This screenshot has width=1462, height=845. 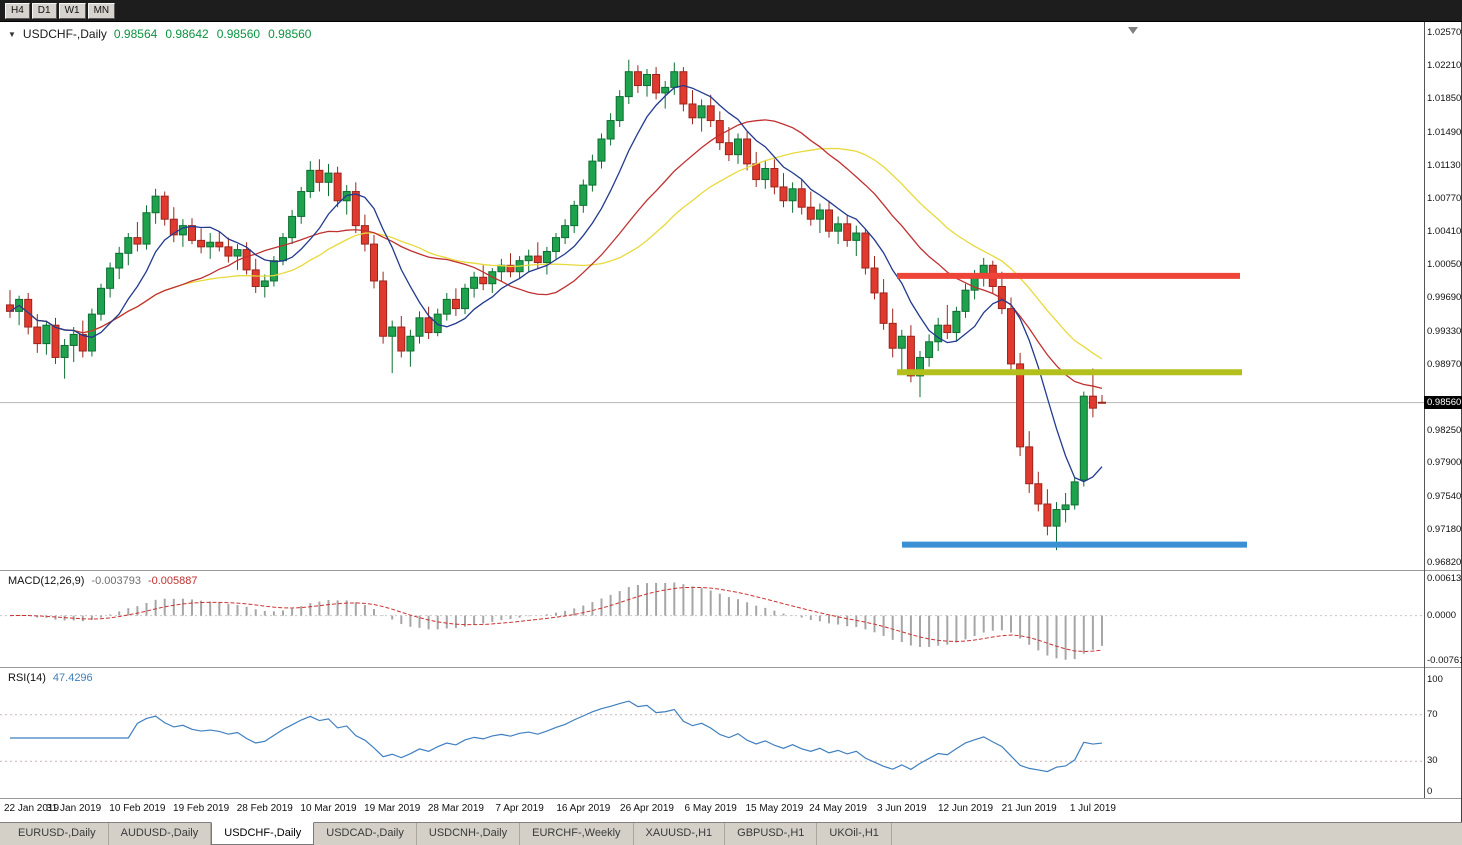 What do you see at coordinates (12, 34) in the screenshot?
I see `chart-menu-arrow-icon: ▼` at bounding box center [12, 34].